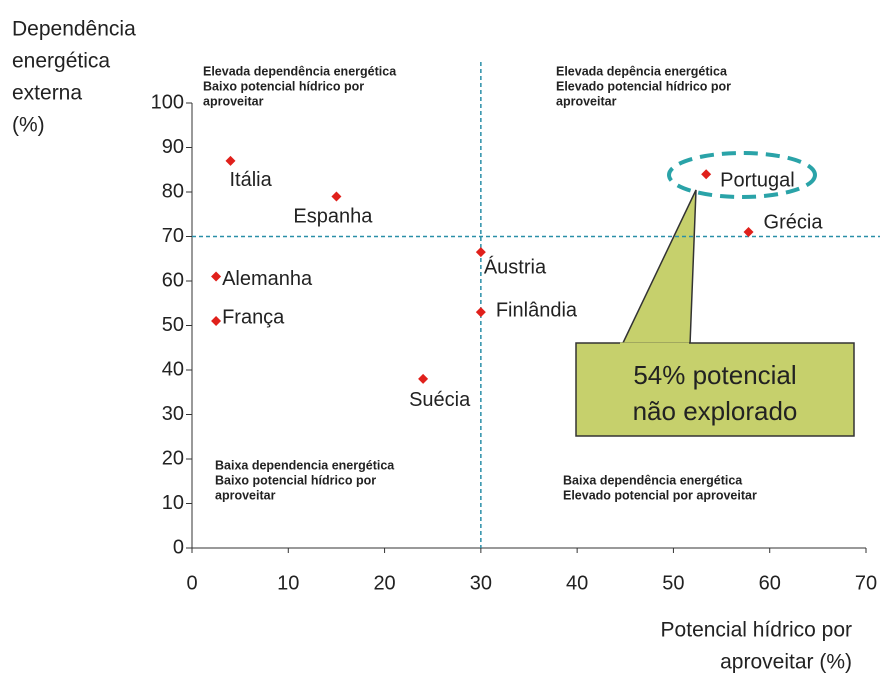 The width and height of the screenshot is (889, 675). What do you see at coordinates (756, 630) in the screenshot?
I see `x-axis-label: Potencial hídrico por` at bounding box center [756, 630].